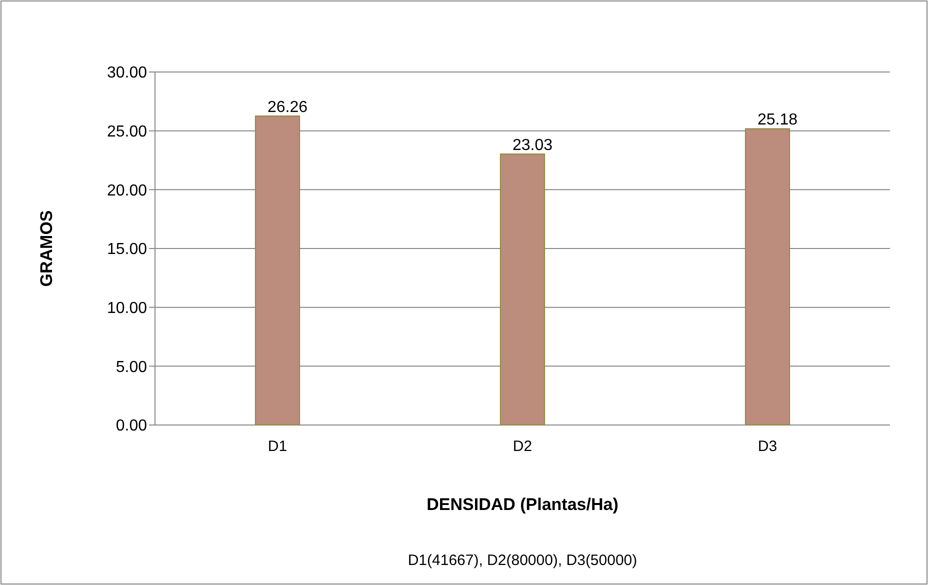 The image size is (928, 585). Describe the element at coordinates (127, 73) in the screenshot. I see `y-tick-label: 30.00` at that location.